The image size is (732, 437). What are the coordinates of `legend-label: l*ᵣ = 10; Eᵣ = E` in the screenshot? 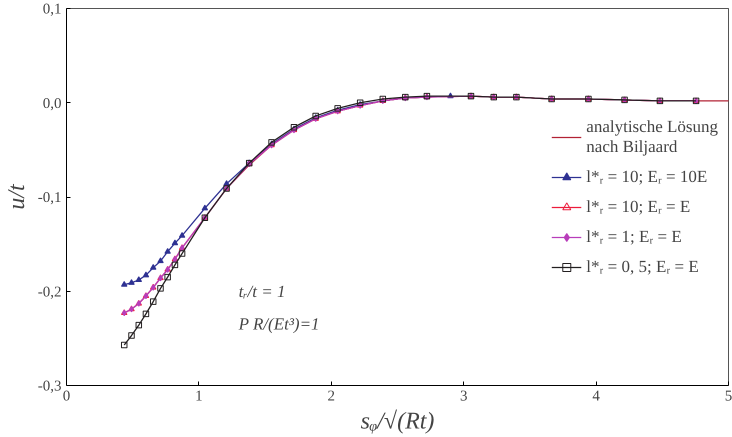 It's located at (638, 206).